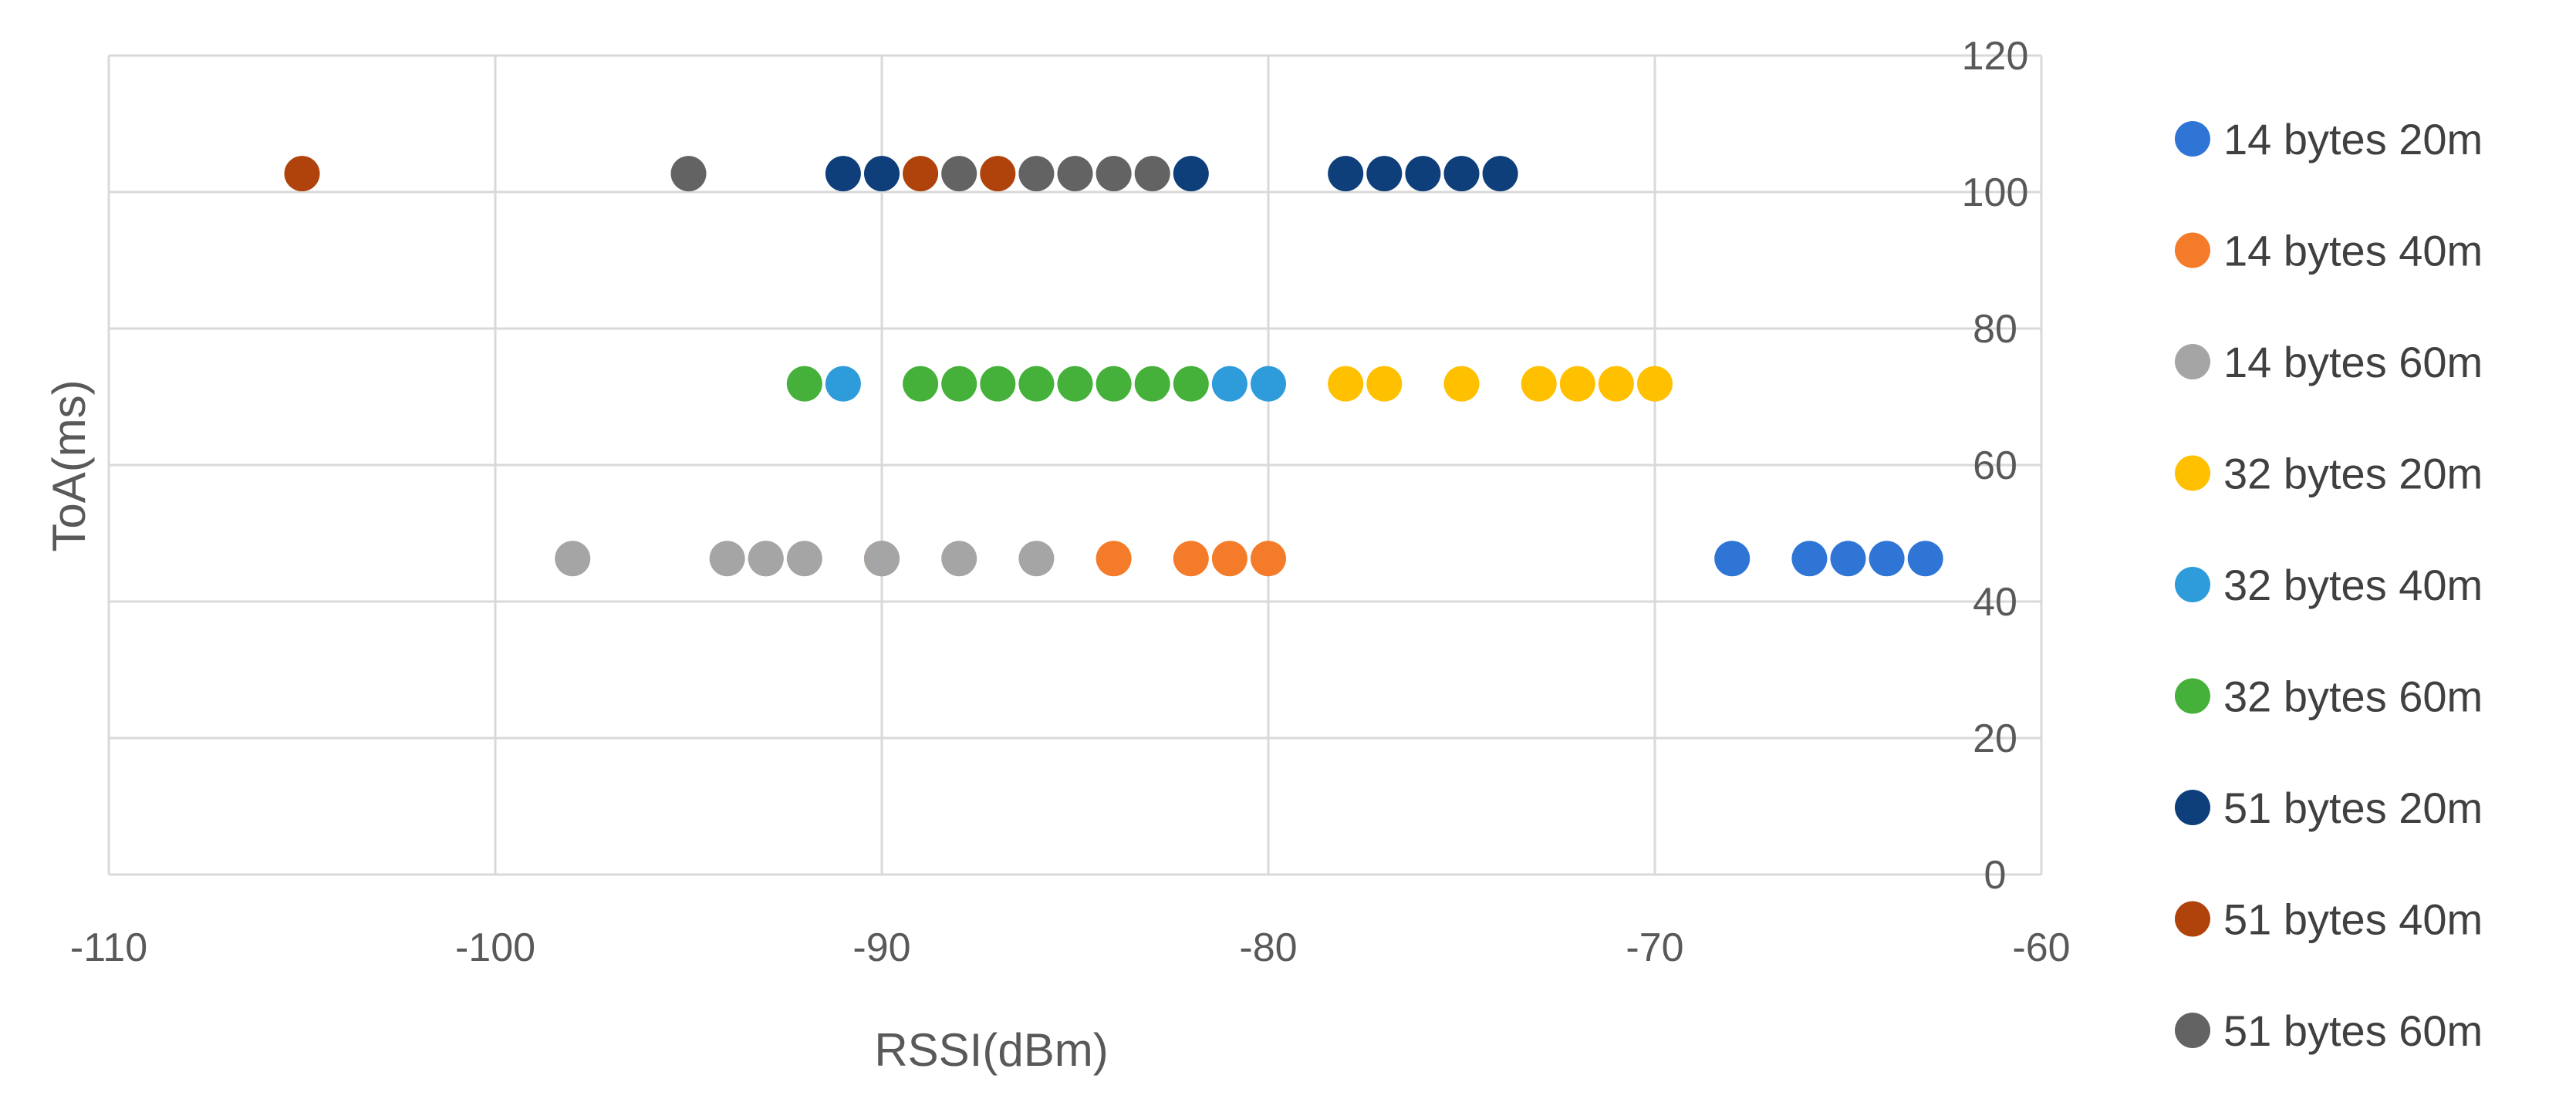  What do you see at coordinates (2353, 362) in the screenshot?
I see `legend-label: 14 bytes 60m` at bounding box center [2353, 362].